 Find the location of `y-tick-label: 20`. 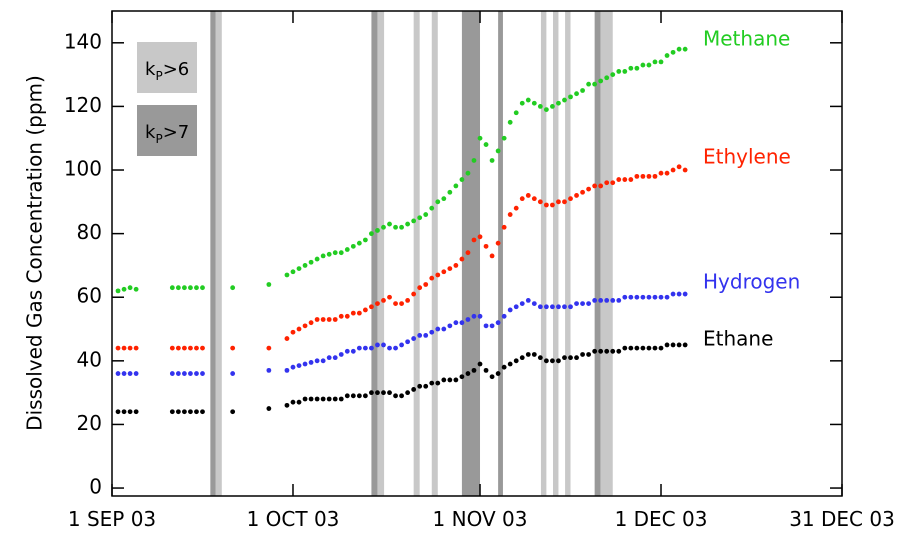

y-tick-label: 20 is located at coordinates (89, 423).